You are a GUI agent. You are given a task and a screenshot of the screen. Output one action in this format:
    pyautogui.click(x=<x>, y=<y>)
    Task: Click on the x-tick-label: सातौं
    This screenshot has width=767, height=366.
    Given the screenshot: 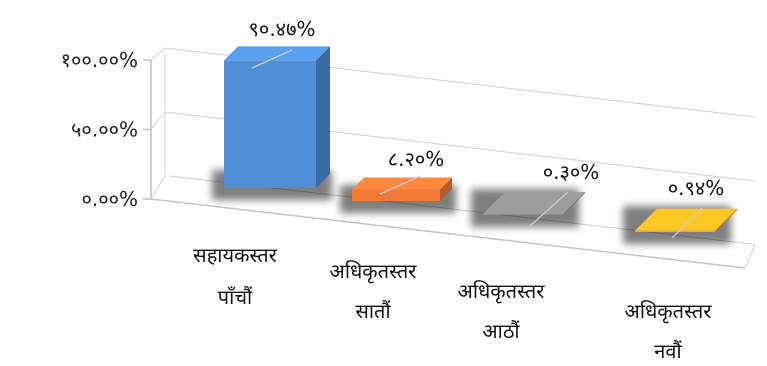 What is the action you would take?
    pyautogui.click(x=373, y=311)
    